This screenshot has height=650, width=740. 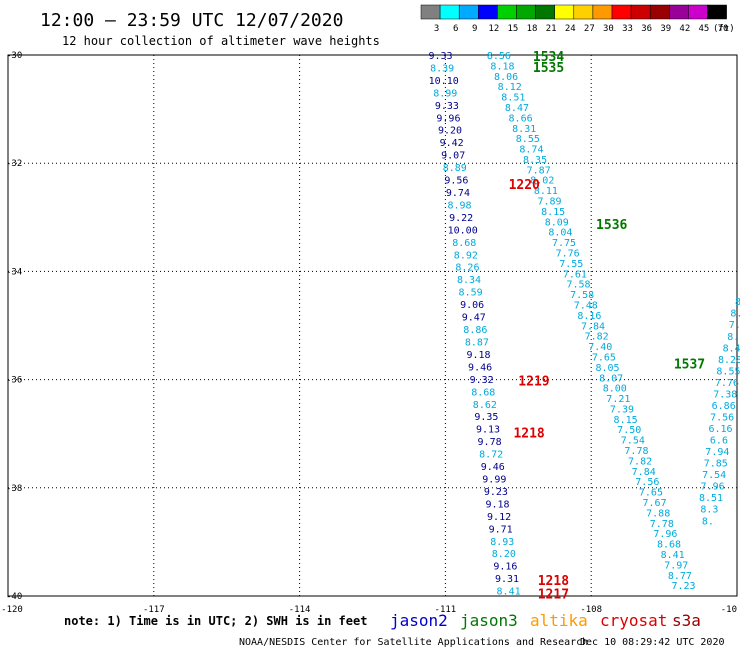 What do you see at coordinates (575, 274) in the screenshot?
I see `wave-height-value: 7.61` at bounding box center [575, 274].